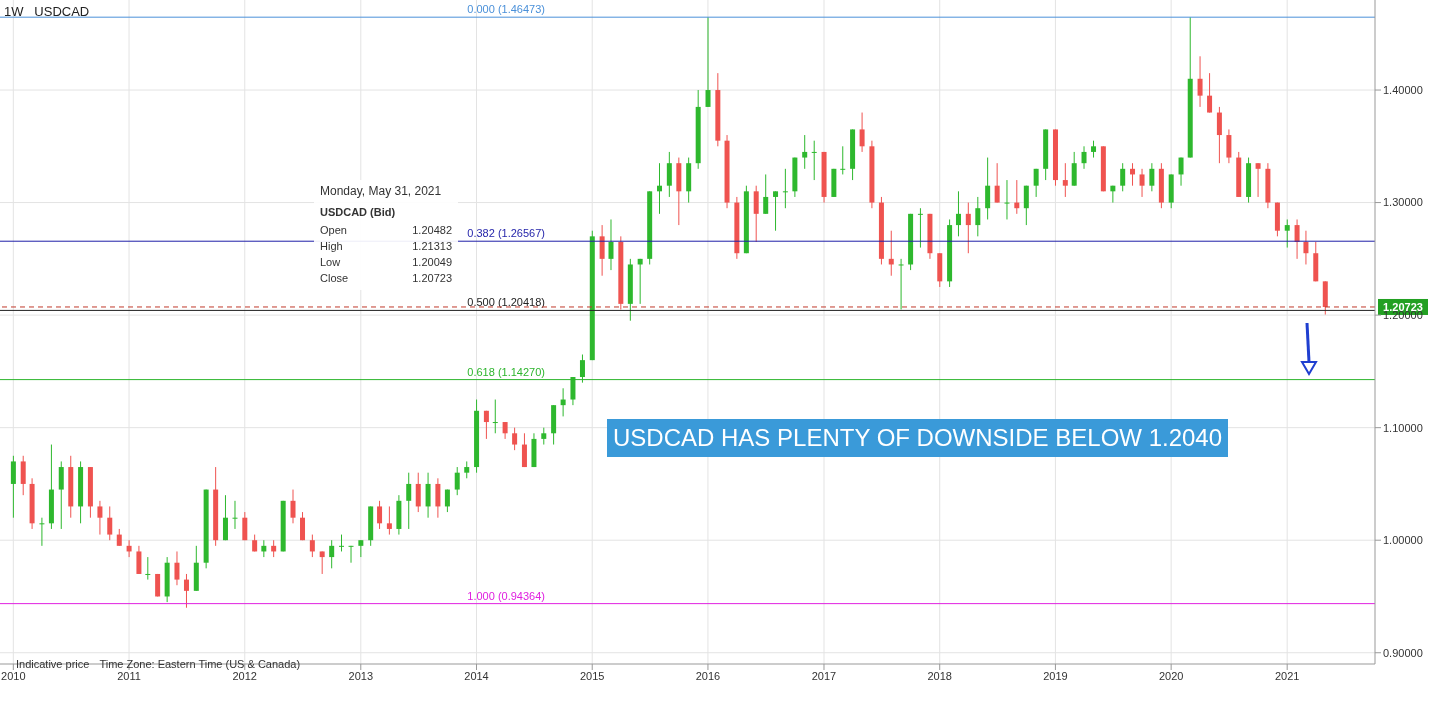 Image resolution: width=1430 pixels, height=701 pixels. I want to click on x-tick-label: 2018, so click(939, 675).